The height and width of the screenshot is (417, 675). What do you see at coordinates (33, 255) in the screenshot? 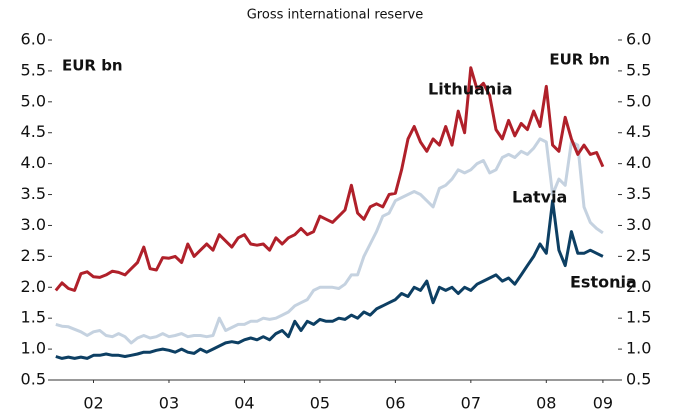
I see `y-tick-label: 2.5` at bounding box center [33, 255].